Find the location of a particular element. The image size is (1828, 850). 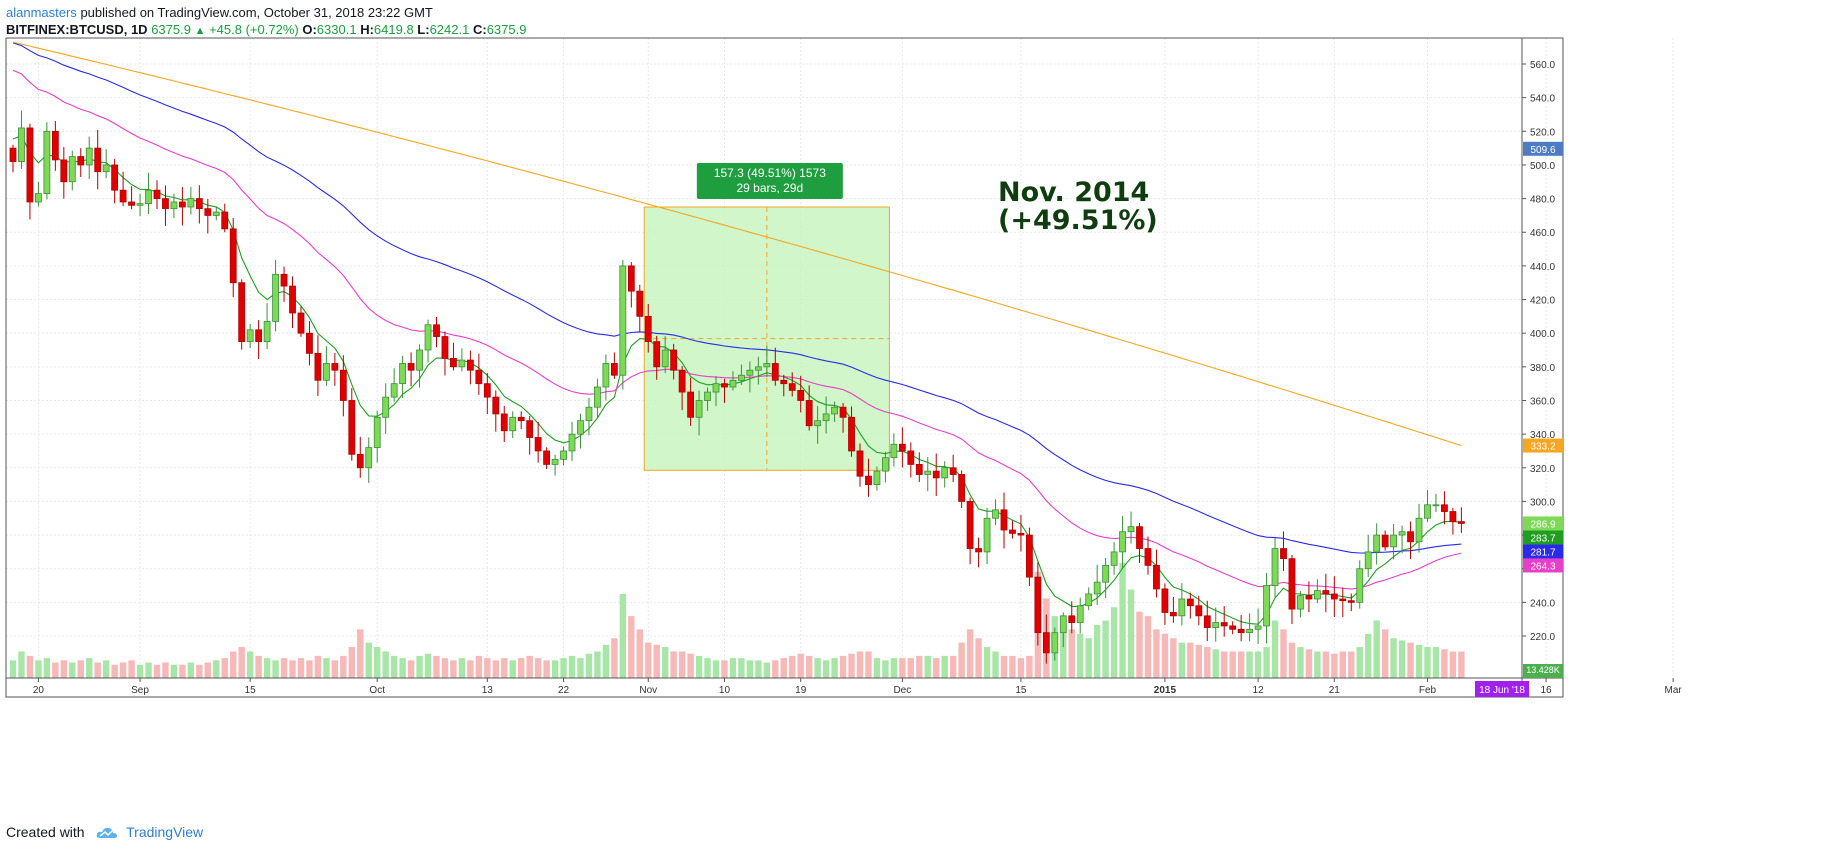

price-badge-text: 509.6 is located at coordinates (1542, 150).